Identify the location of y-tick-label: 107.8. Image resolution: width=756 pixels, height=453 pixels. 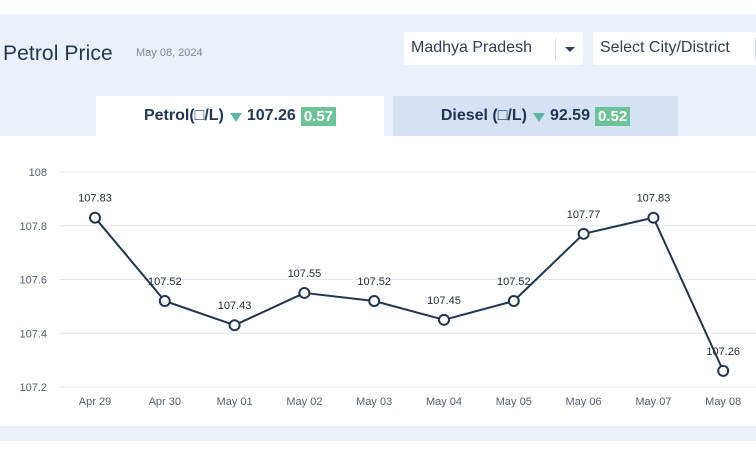
(33, 227).